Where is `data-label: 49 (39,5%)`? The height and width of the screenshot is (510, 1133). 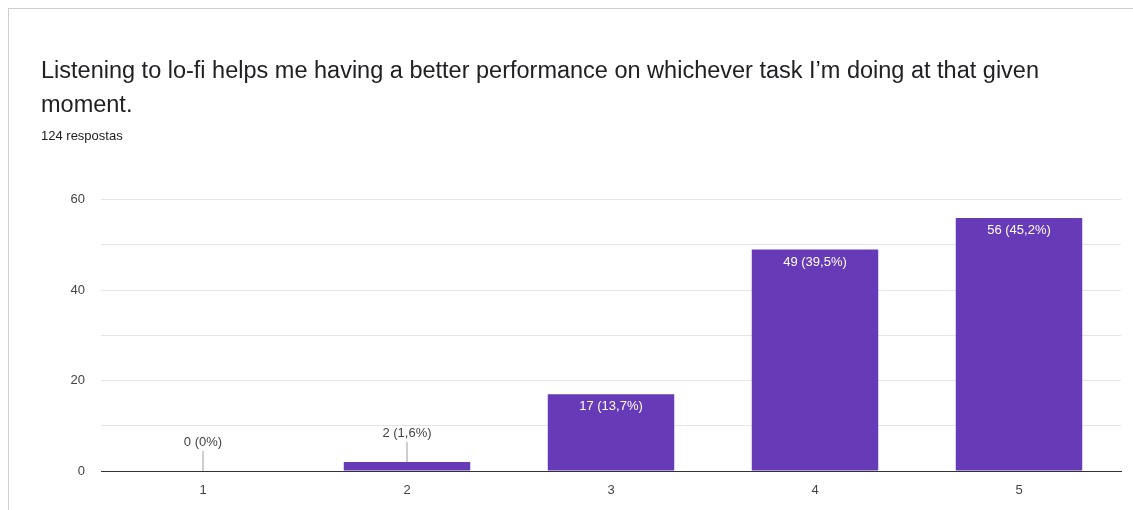 data-label: 49 (39,5%) is located at coordinates (815, 261).